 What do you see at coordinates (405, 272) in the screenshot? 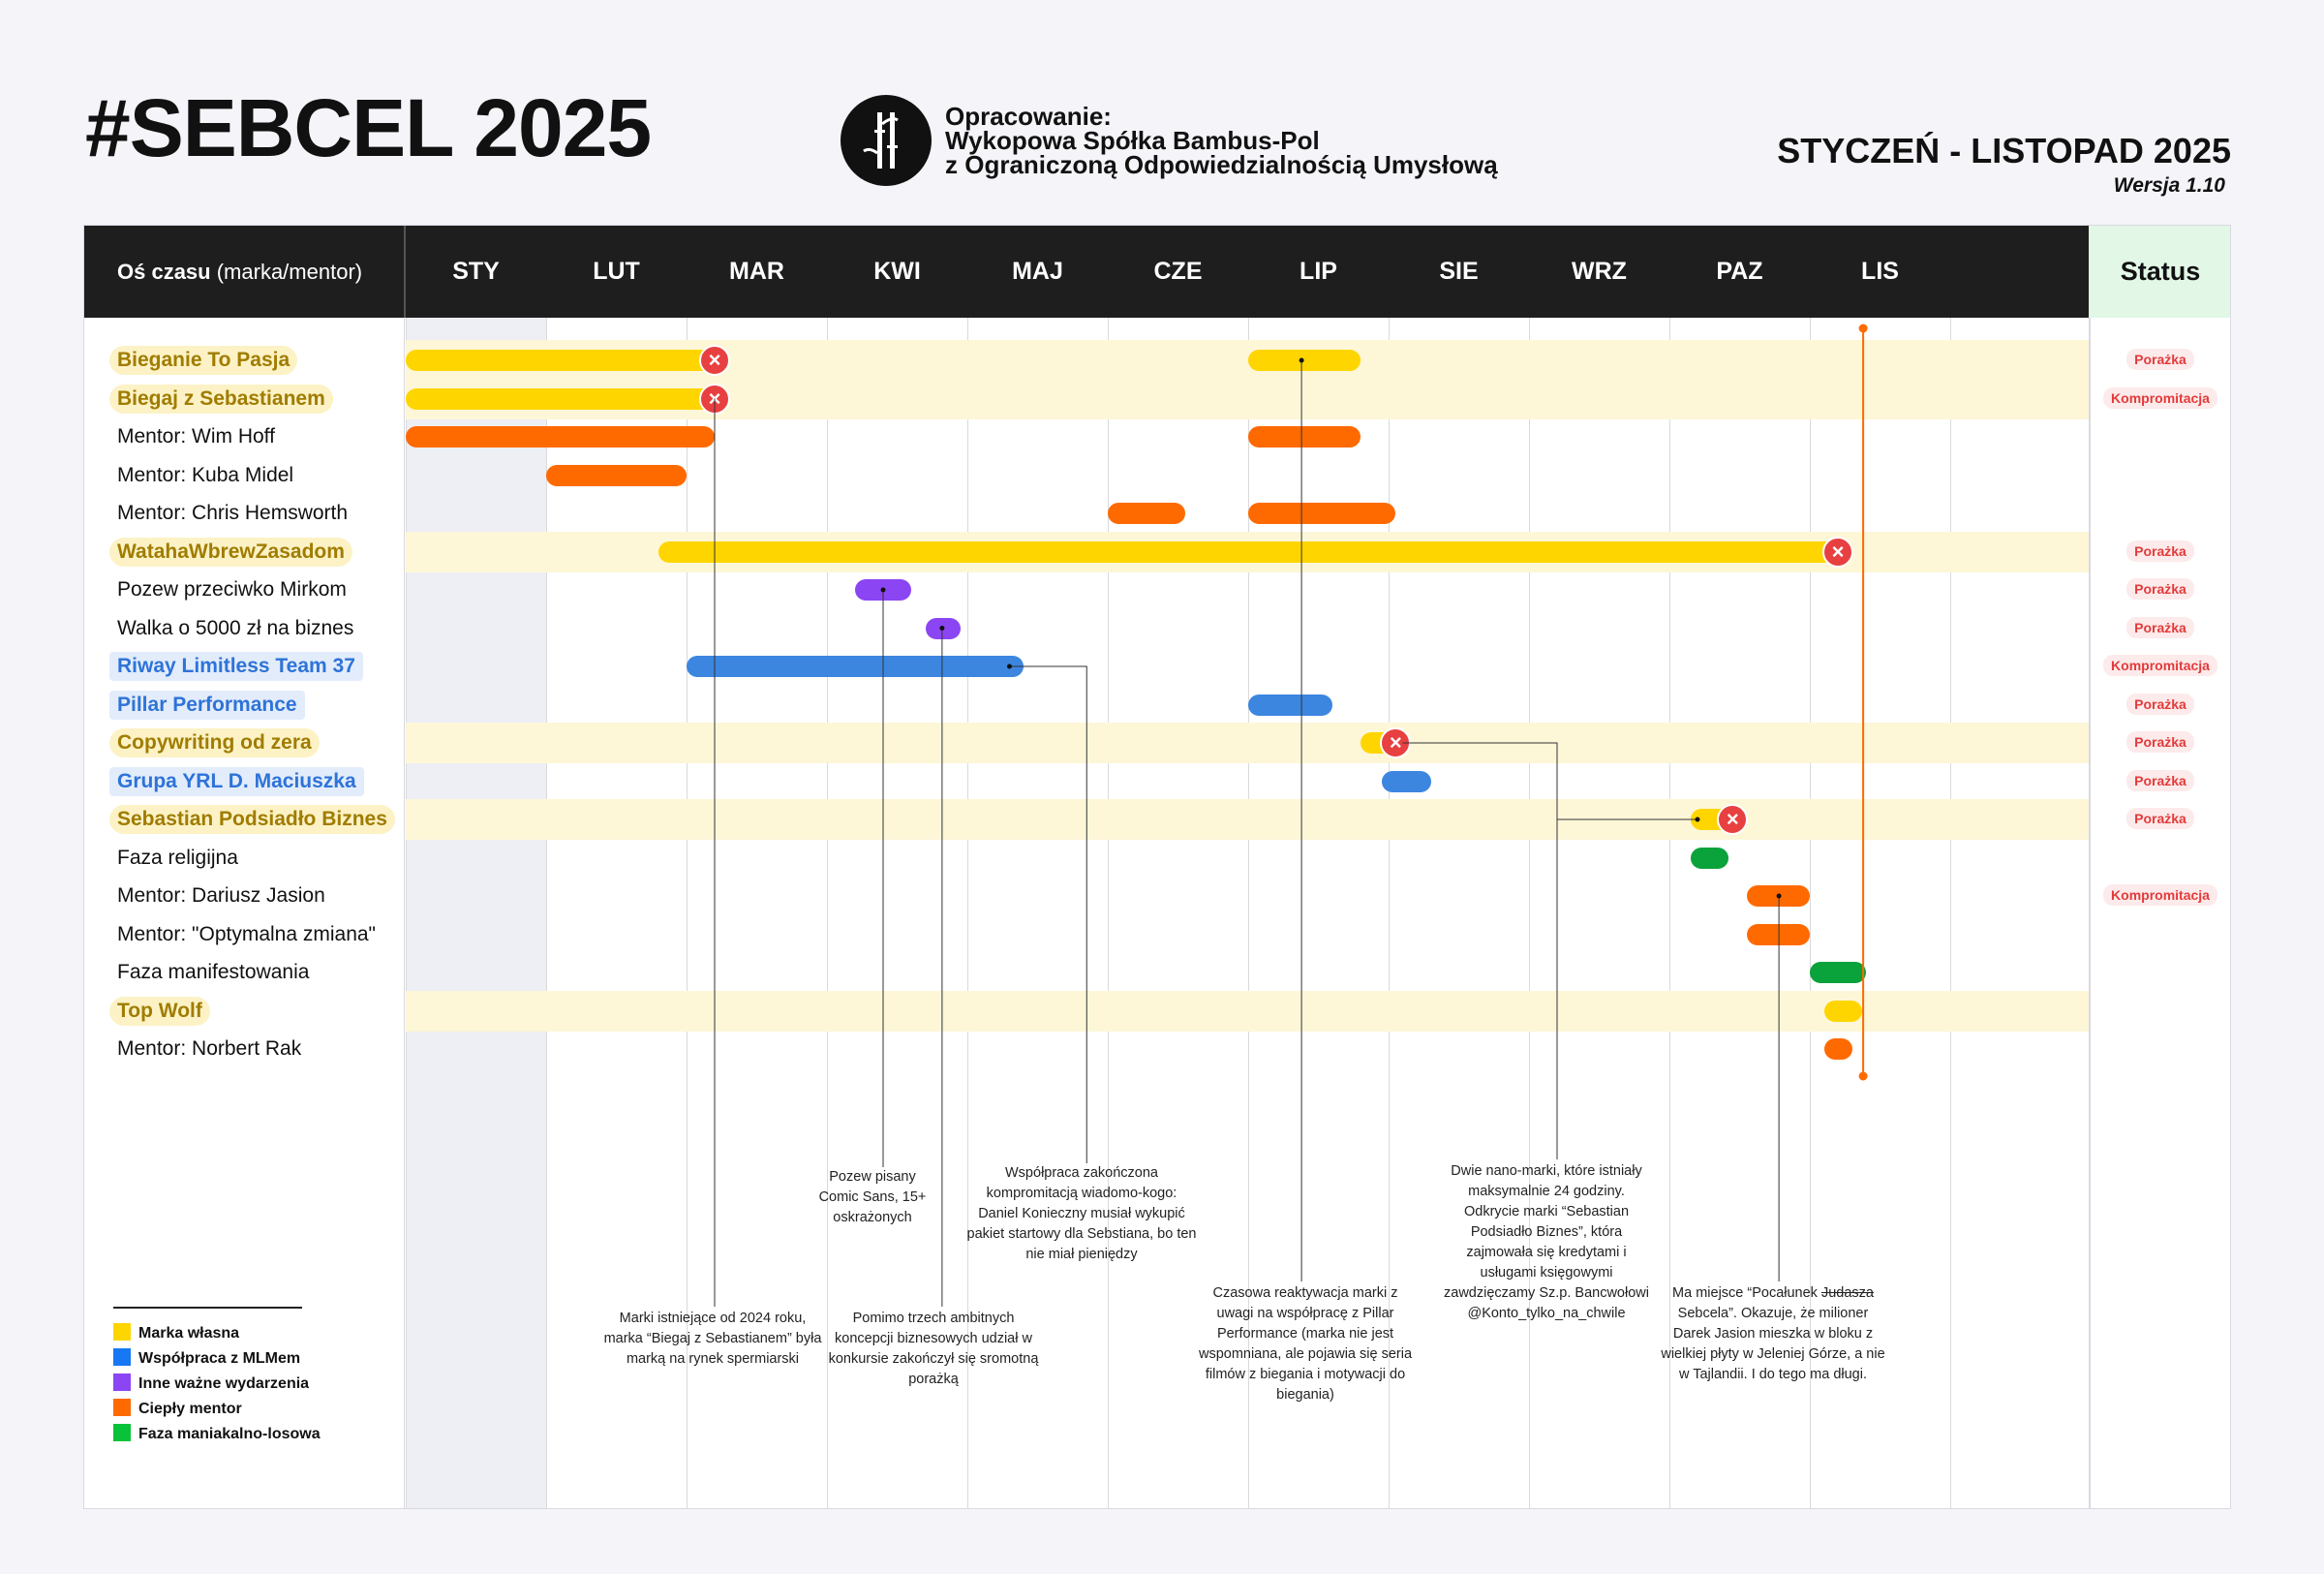
I see `header-divider` at bounding box center [405, 272].